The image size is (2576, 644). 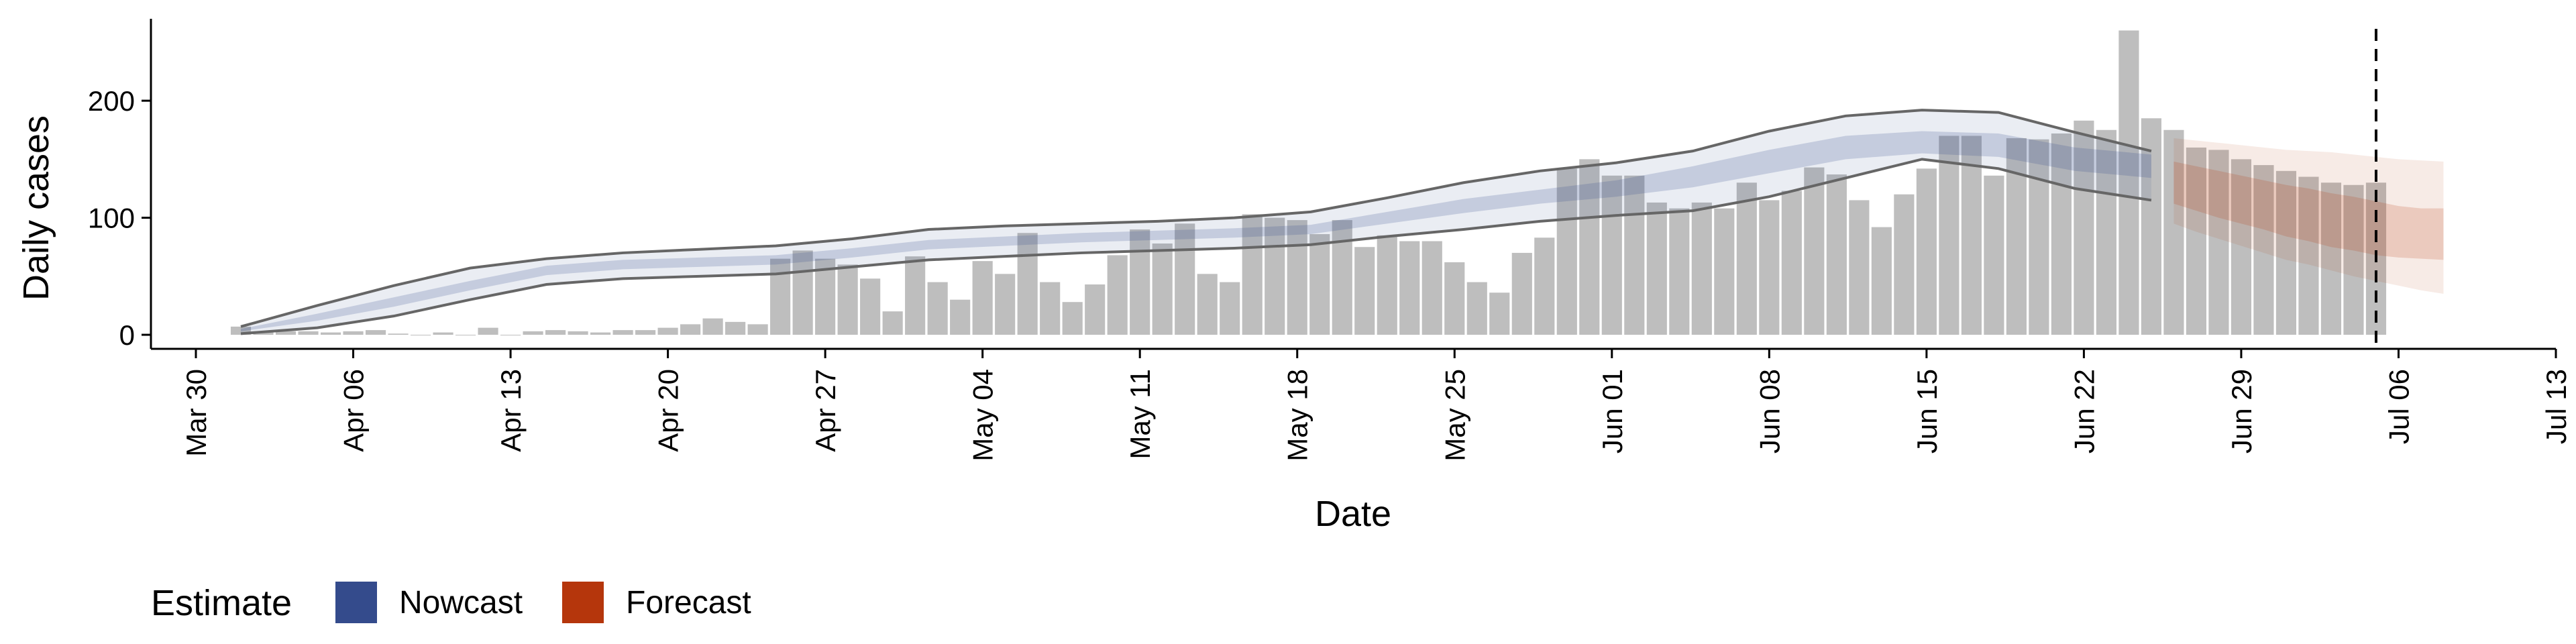 What do you see at coordinates (1140, 414) in the screenshot?
I see `x-tick-label: May 11` at bounding box center [1140, 414].